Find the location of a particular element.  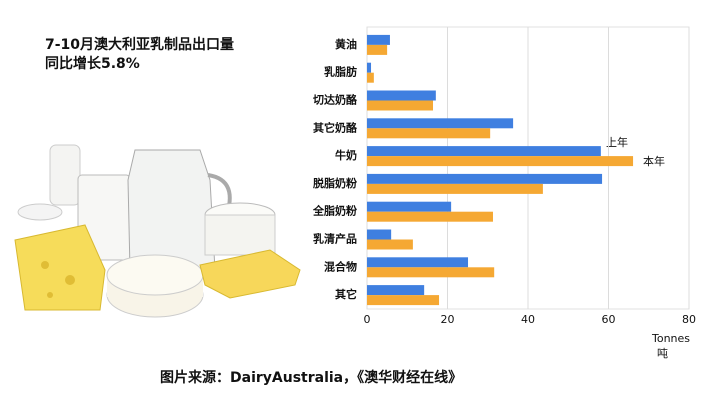

y-tick-label: 黄油 is located at coordinates (346, 44).